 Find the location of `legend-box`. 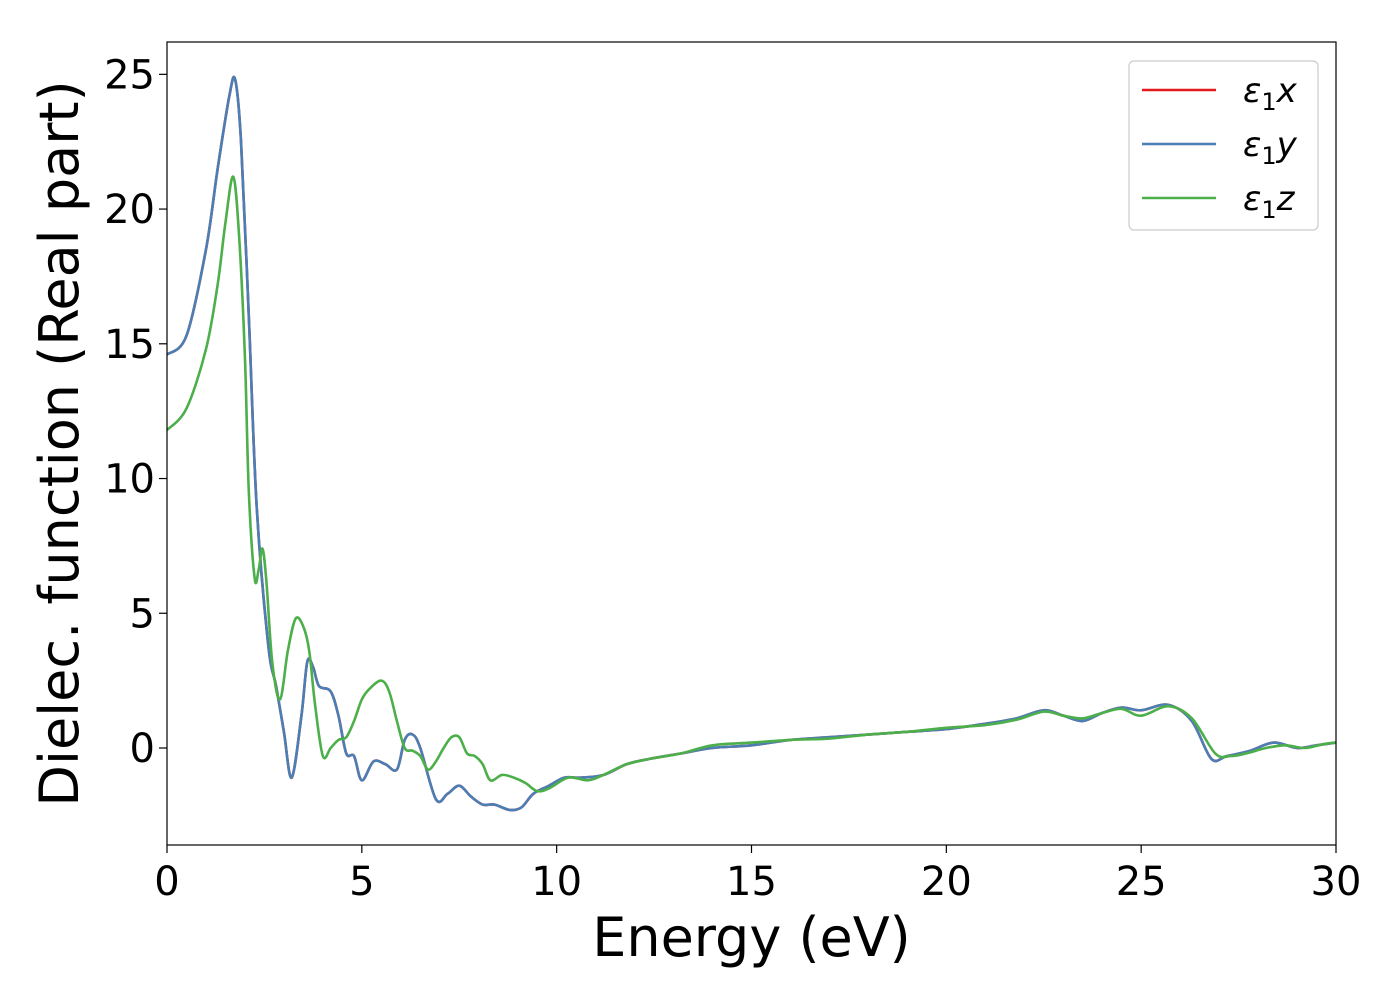

legend-box is located at coordinates (1223, 145).